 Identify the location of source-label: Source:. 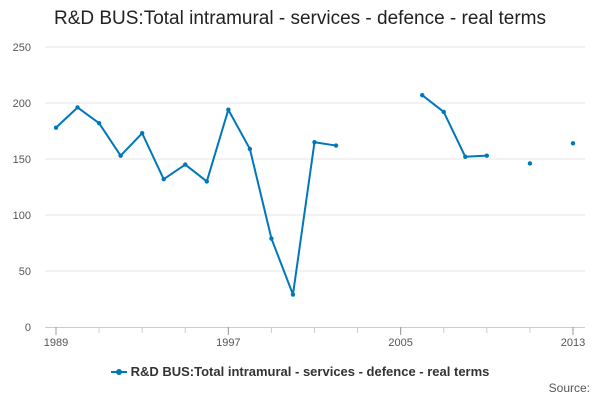
(569, 388).